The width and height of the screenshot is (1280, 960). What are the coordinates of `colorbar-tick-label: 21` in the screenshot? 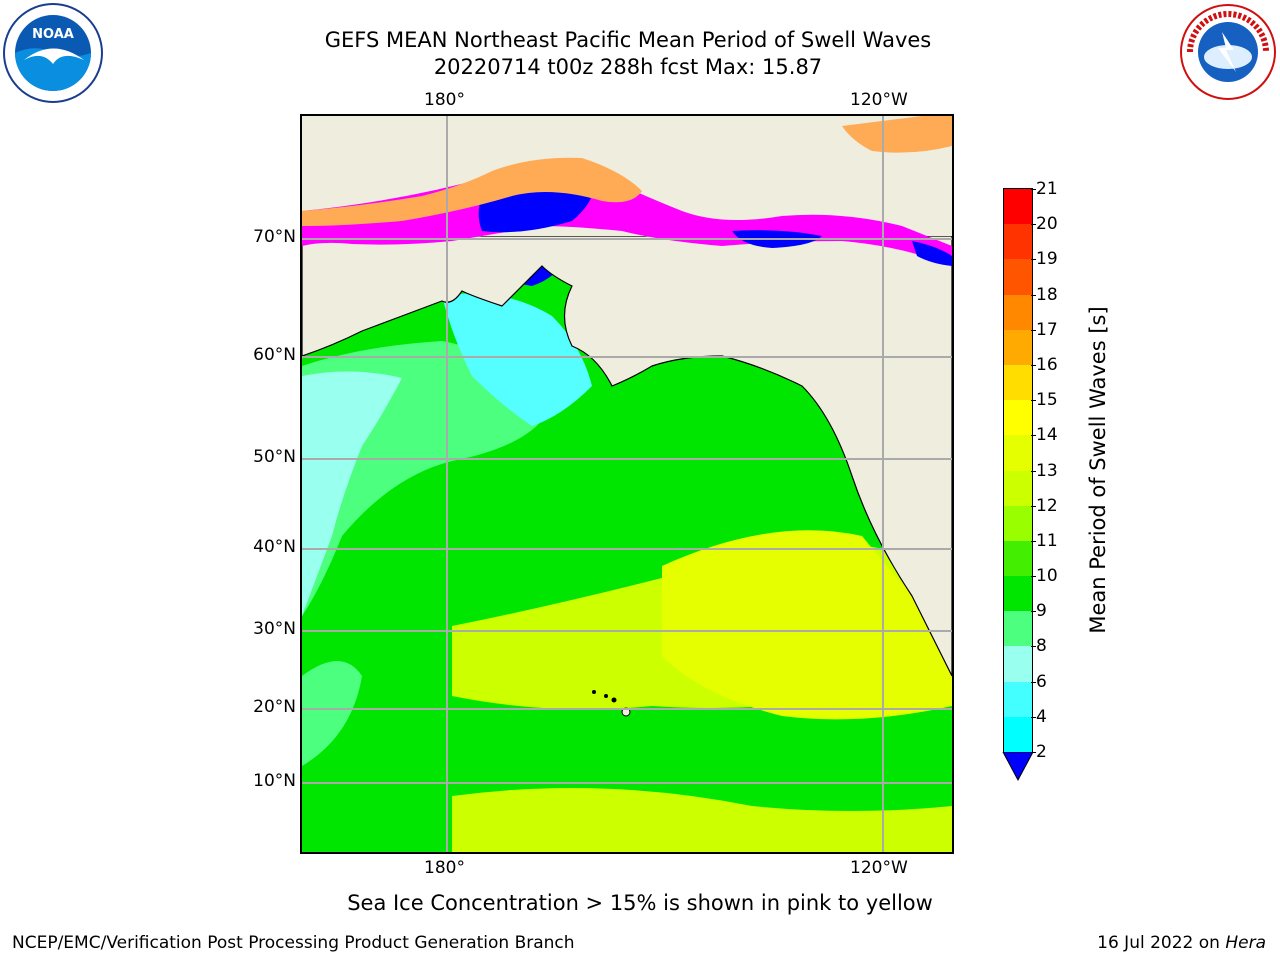 It's located at (1044, 189).